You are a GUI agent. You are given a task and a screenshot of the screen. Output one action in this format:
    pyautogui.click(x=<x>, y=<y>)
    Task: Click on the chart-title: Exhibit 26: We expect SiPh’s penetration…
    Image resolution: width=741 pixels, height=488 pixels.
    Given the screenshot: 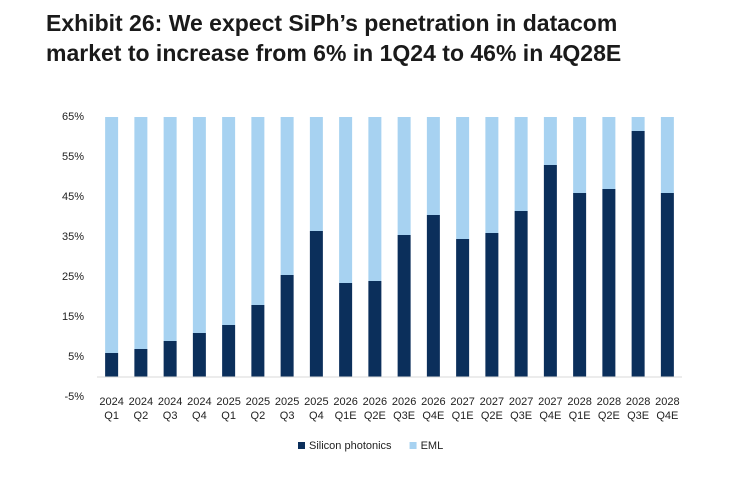 What is the action you would take?
    pyautogui.click(x=334, y=38)
    